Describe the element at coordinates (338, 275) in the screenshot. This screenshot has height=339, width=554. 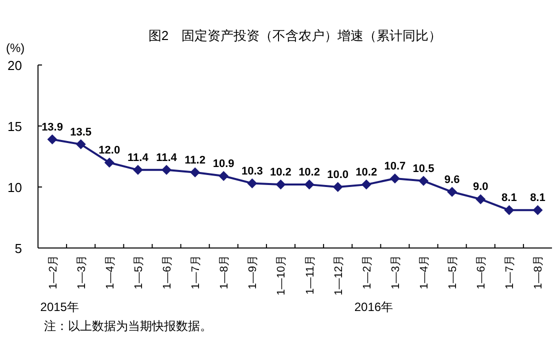
I see `x-tick-label: 1—12月` at that location.